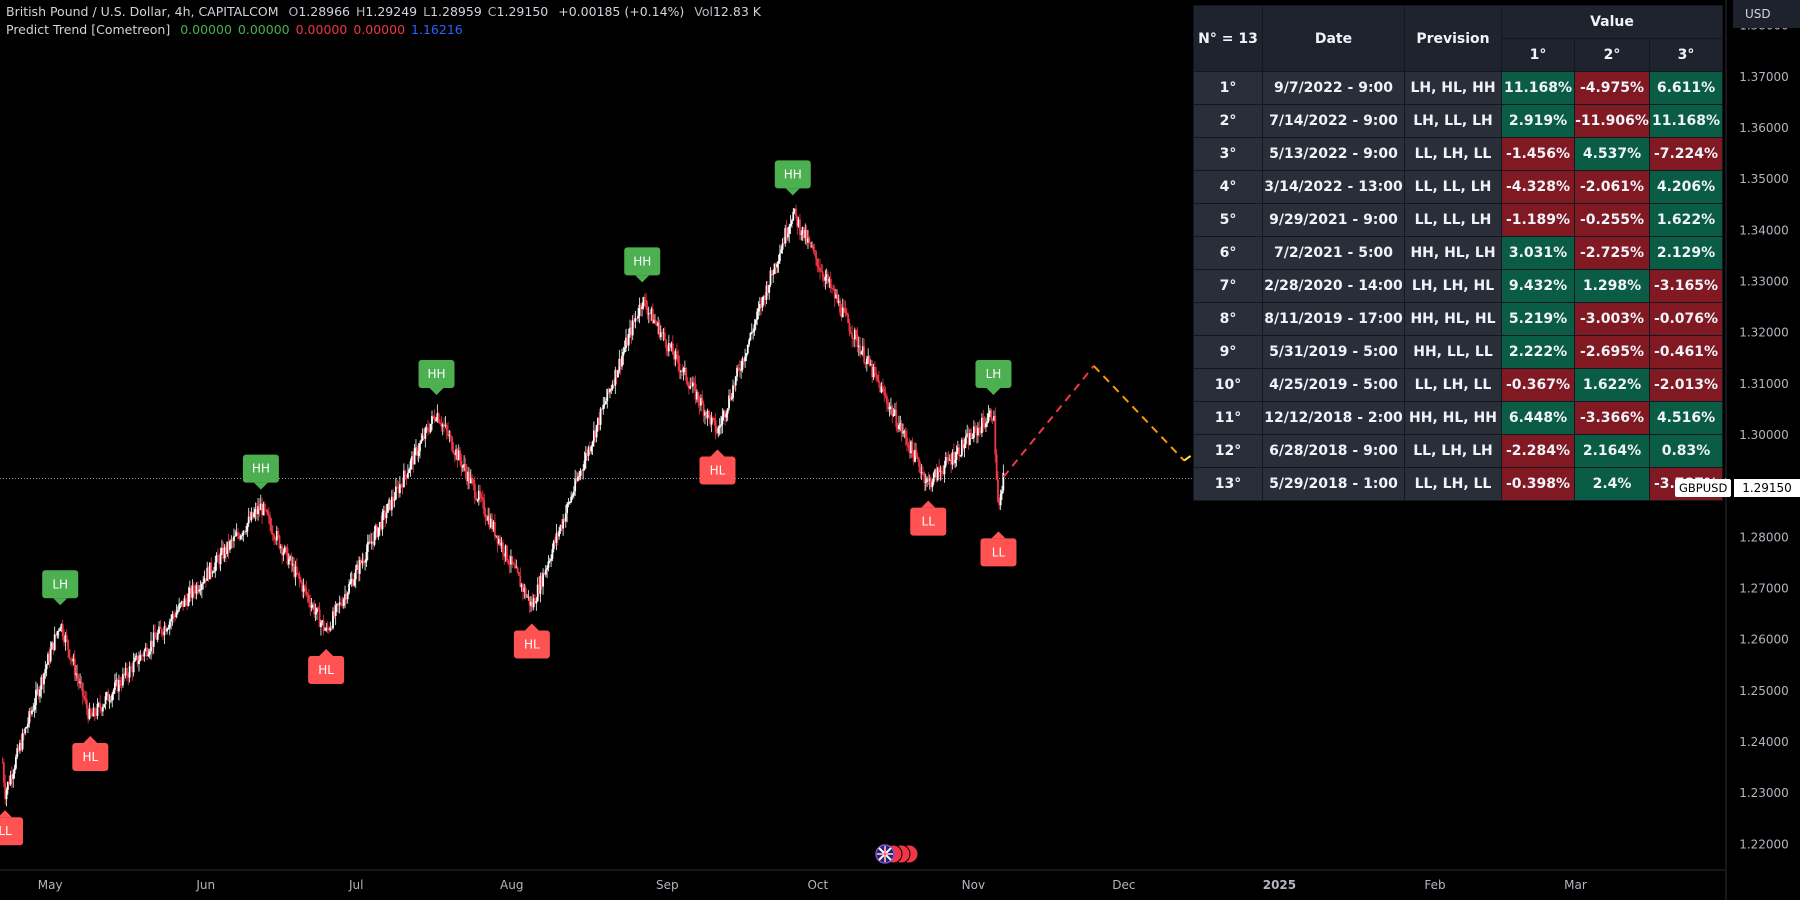 This screenshot has width=1800, height=900. Describe the element at coordinates (1228, 187) in the screenshot. I see `row-number: 4°` at that location.